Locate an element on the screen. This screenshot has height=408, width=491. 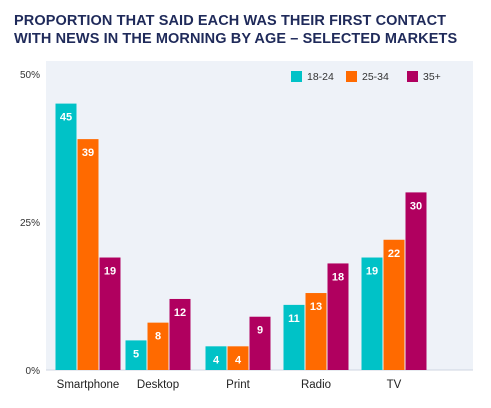
bar-value-label: 11 is located at coordinates (294, 319).